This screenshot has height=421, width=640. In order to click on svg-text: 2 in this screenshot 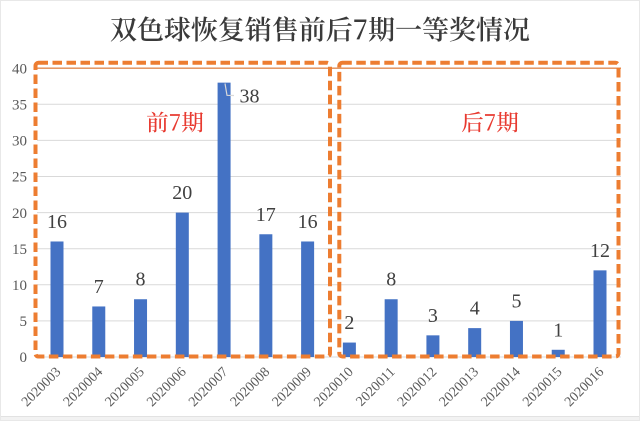, I will do `click(349, 323)`.